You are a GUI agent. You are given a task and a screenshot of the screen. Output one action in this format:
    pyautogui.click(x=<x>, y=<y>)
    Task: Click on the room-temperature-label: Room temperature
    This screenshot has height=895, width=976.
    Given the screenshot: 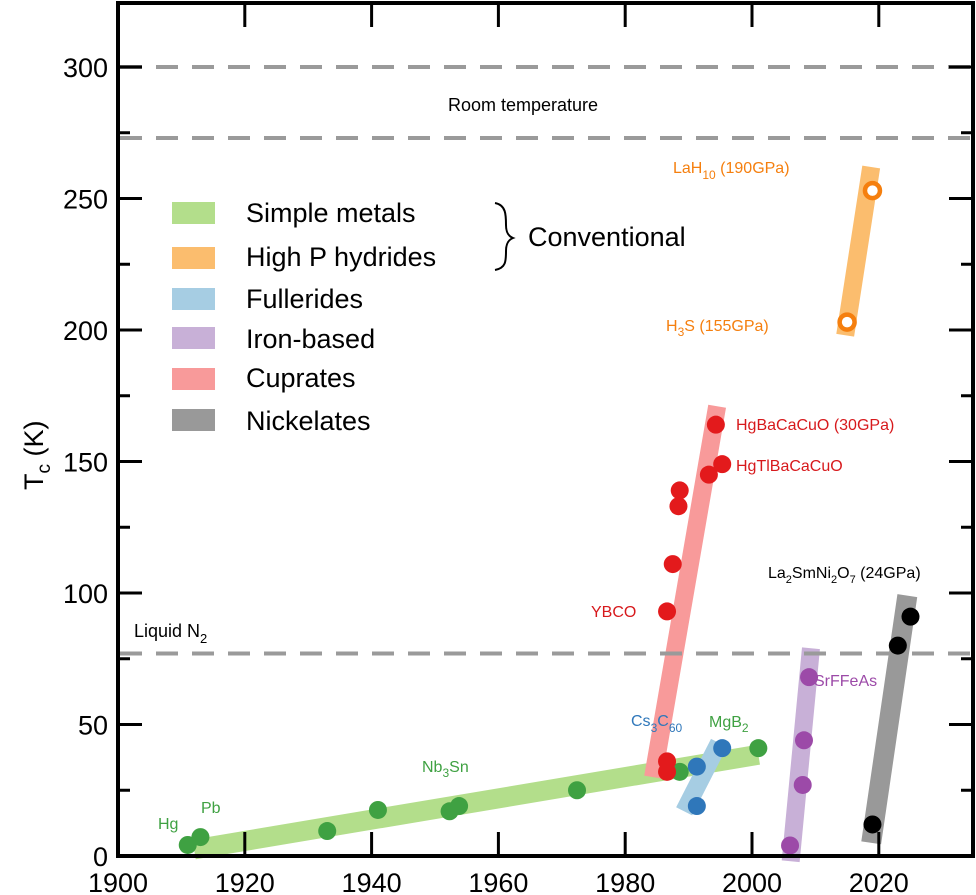 What is the action you would take?
    pyautogui.click(x=523, y=105)
    